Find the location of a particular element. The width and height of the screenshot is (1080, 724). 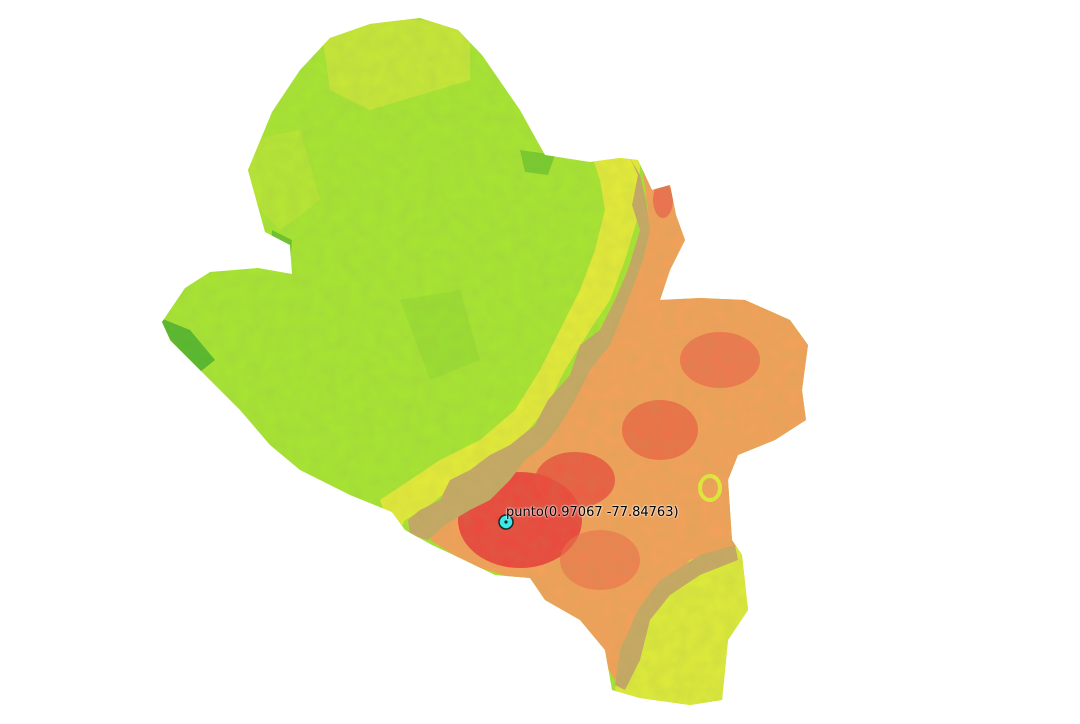

point-marker is located at coordinates (506, 522).